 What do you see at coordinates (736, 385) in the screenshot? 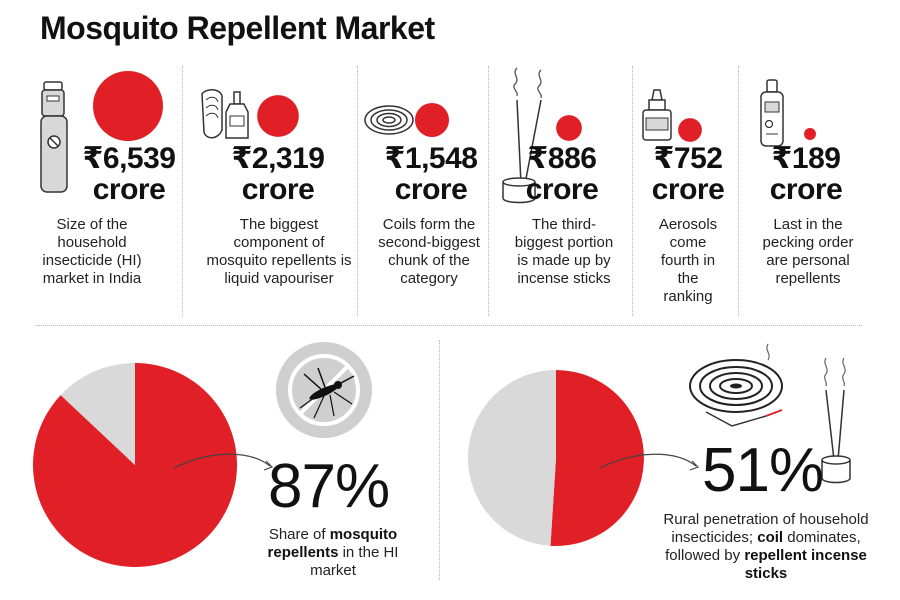
I see `coil-with-stand-icon` at bounding box center [736, 385].